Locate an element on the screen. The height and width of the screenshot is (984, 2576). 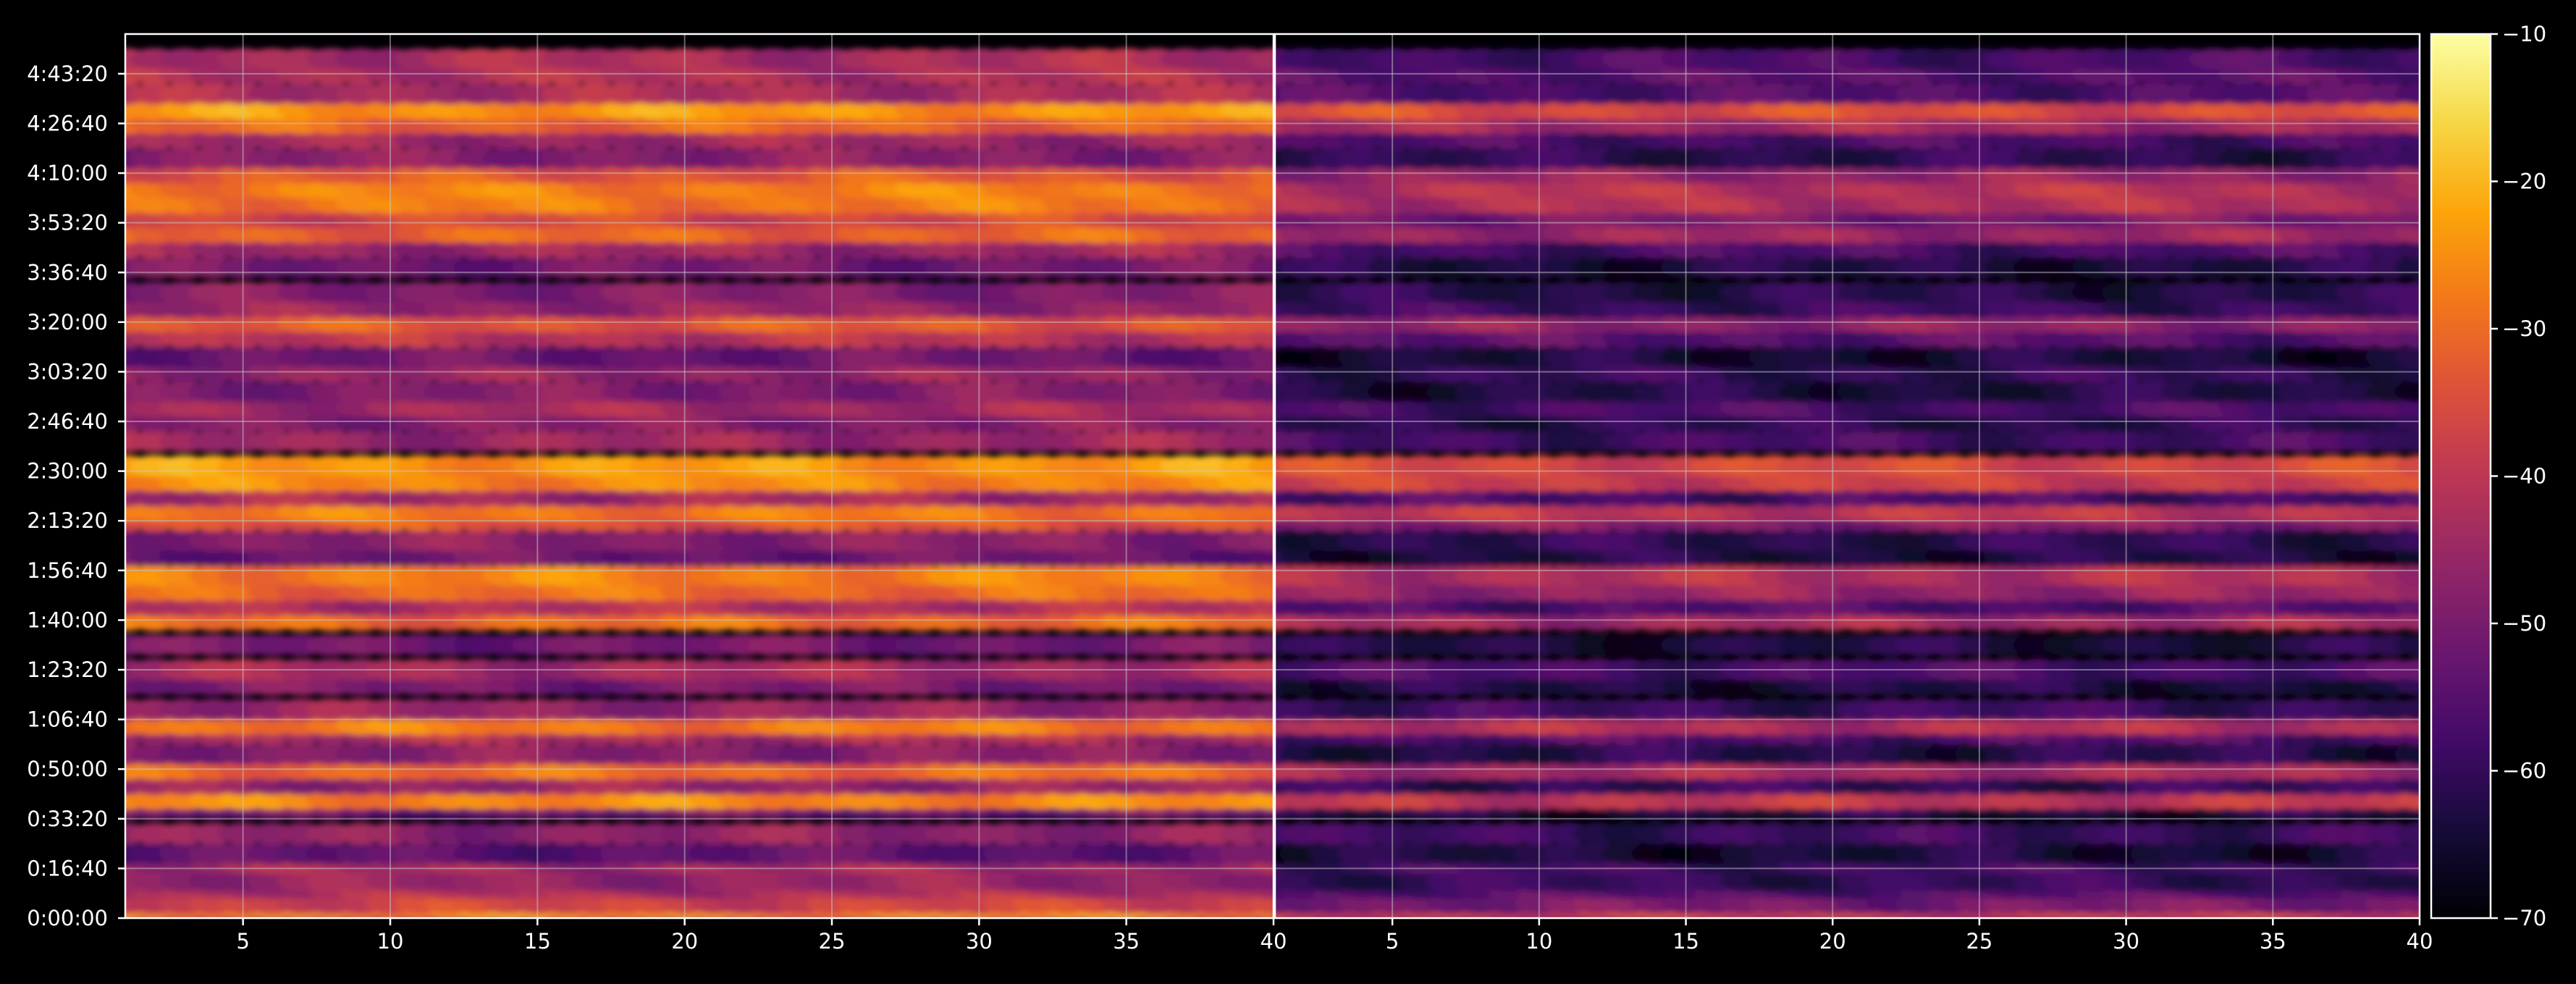
colorbar-tick-label: −50 is located at coordinates (2524, 623).